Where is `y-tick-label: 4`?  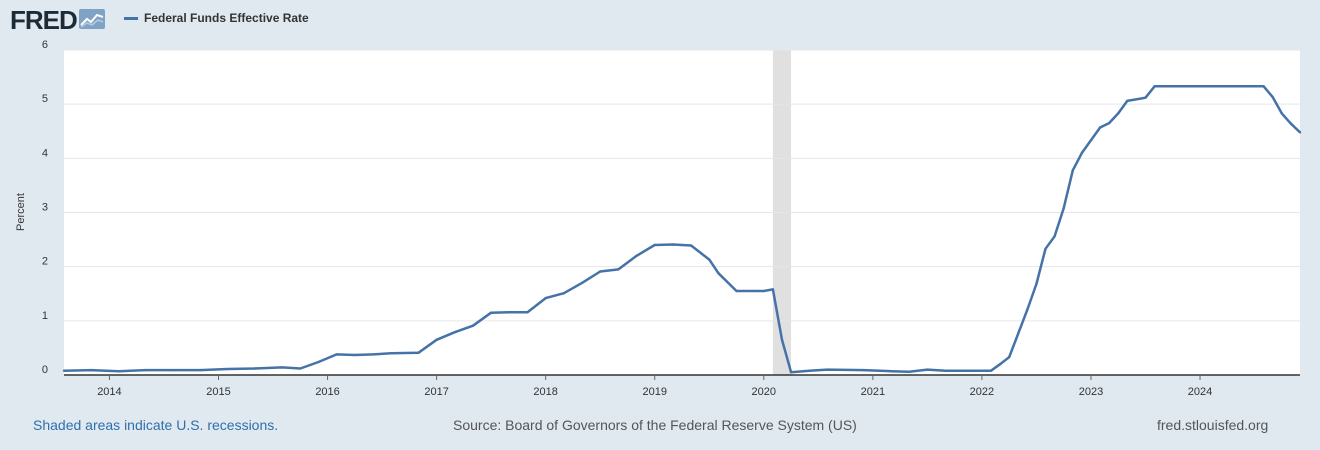
y-tick-label: 4 is located at coordinates (45, 153).